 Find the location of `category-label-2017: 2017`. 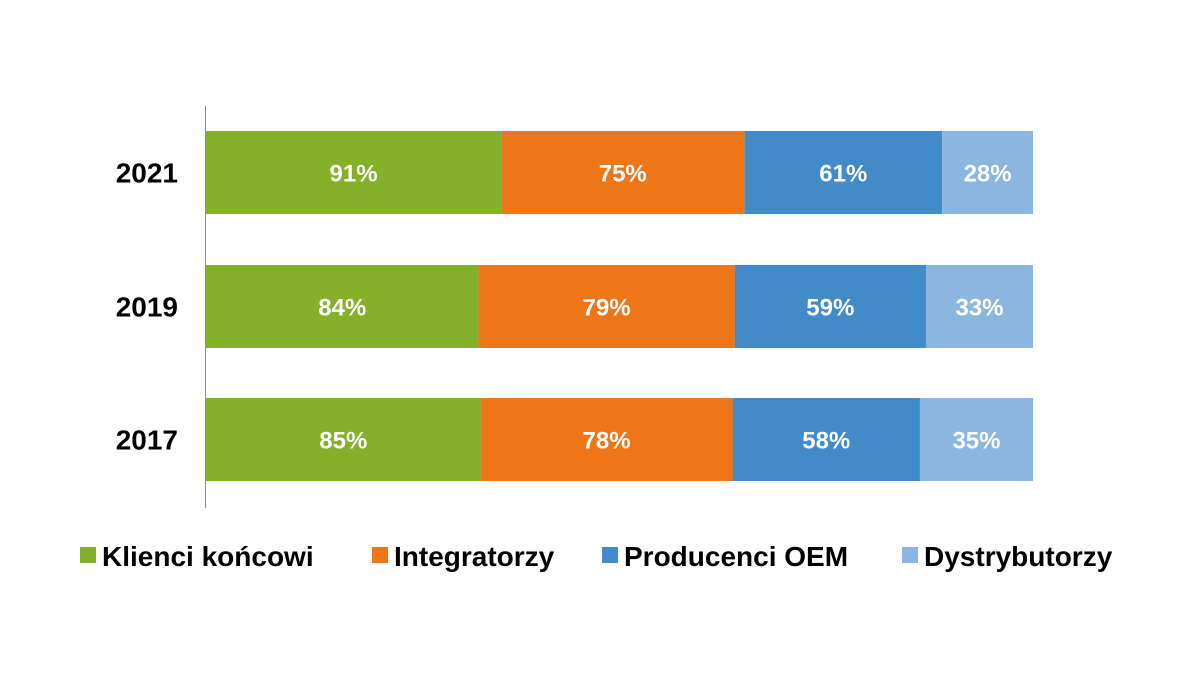

category-label-2017: 2017 is located at coordinates (147, 440).